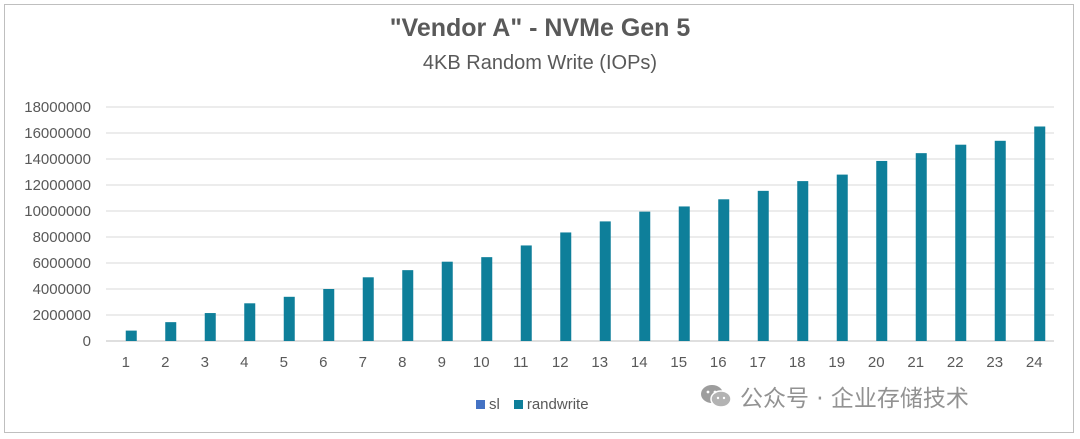  Describe the element at coordinates (284, 362) in the screenshot. I see `x-tick-label: 5` at that location.